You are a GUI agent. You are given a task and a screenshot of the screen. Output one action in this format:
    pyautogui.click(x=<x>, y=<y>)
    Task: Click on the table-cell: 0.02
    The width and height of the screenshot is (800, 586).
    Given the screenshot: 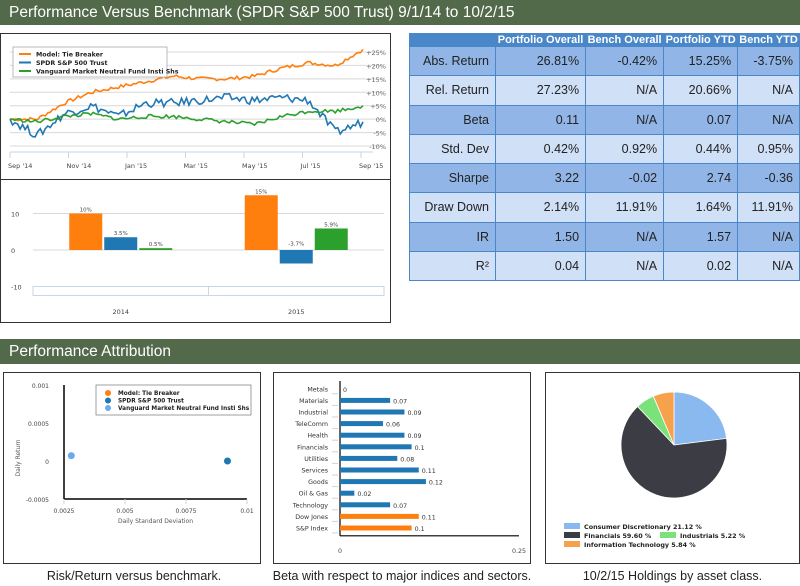 What is the action you would take?
    pyautogui.click(x=701, y=266)
    